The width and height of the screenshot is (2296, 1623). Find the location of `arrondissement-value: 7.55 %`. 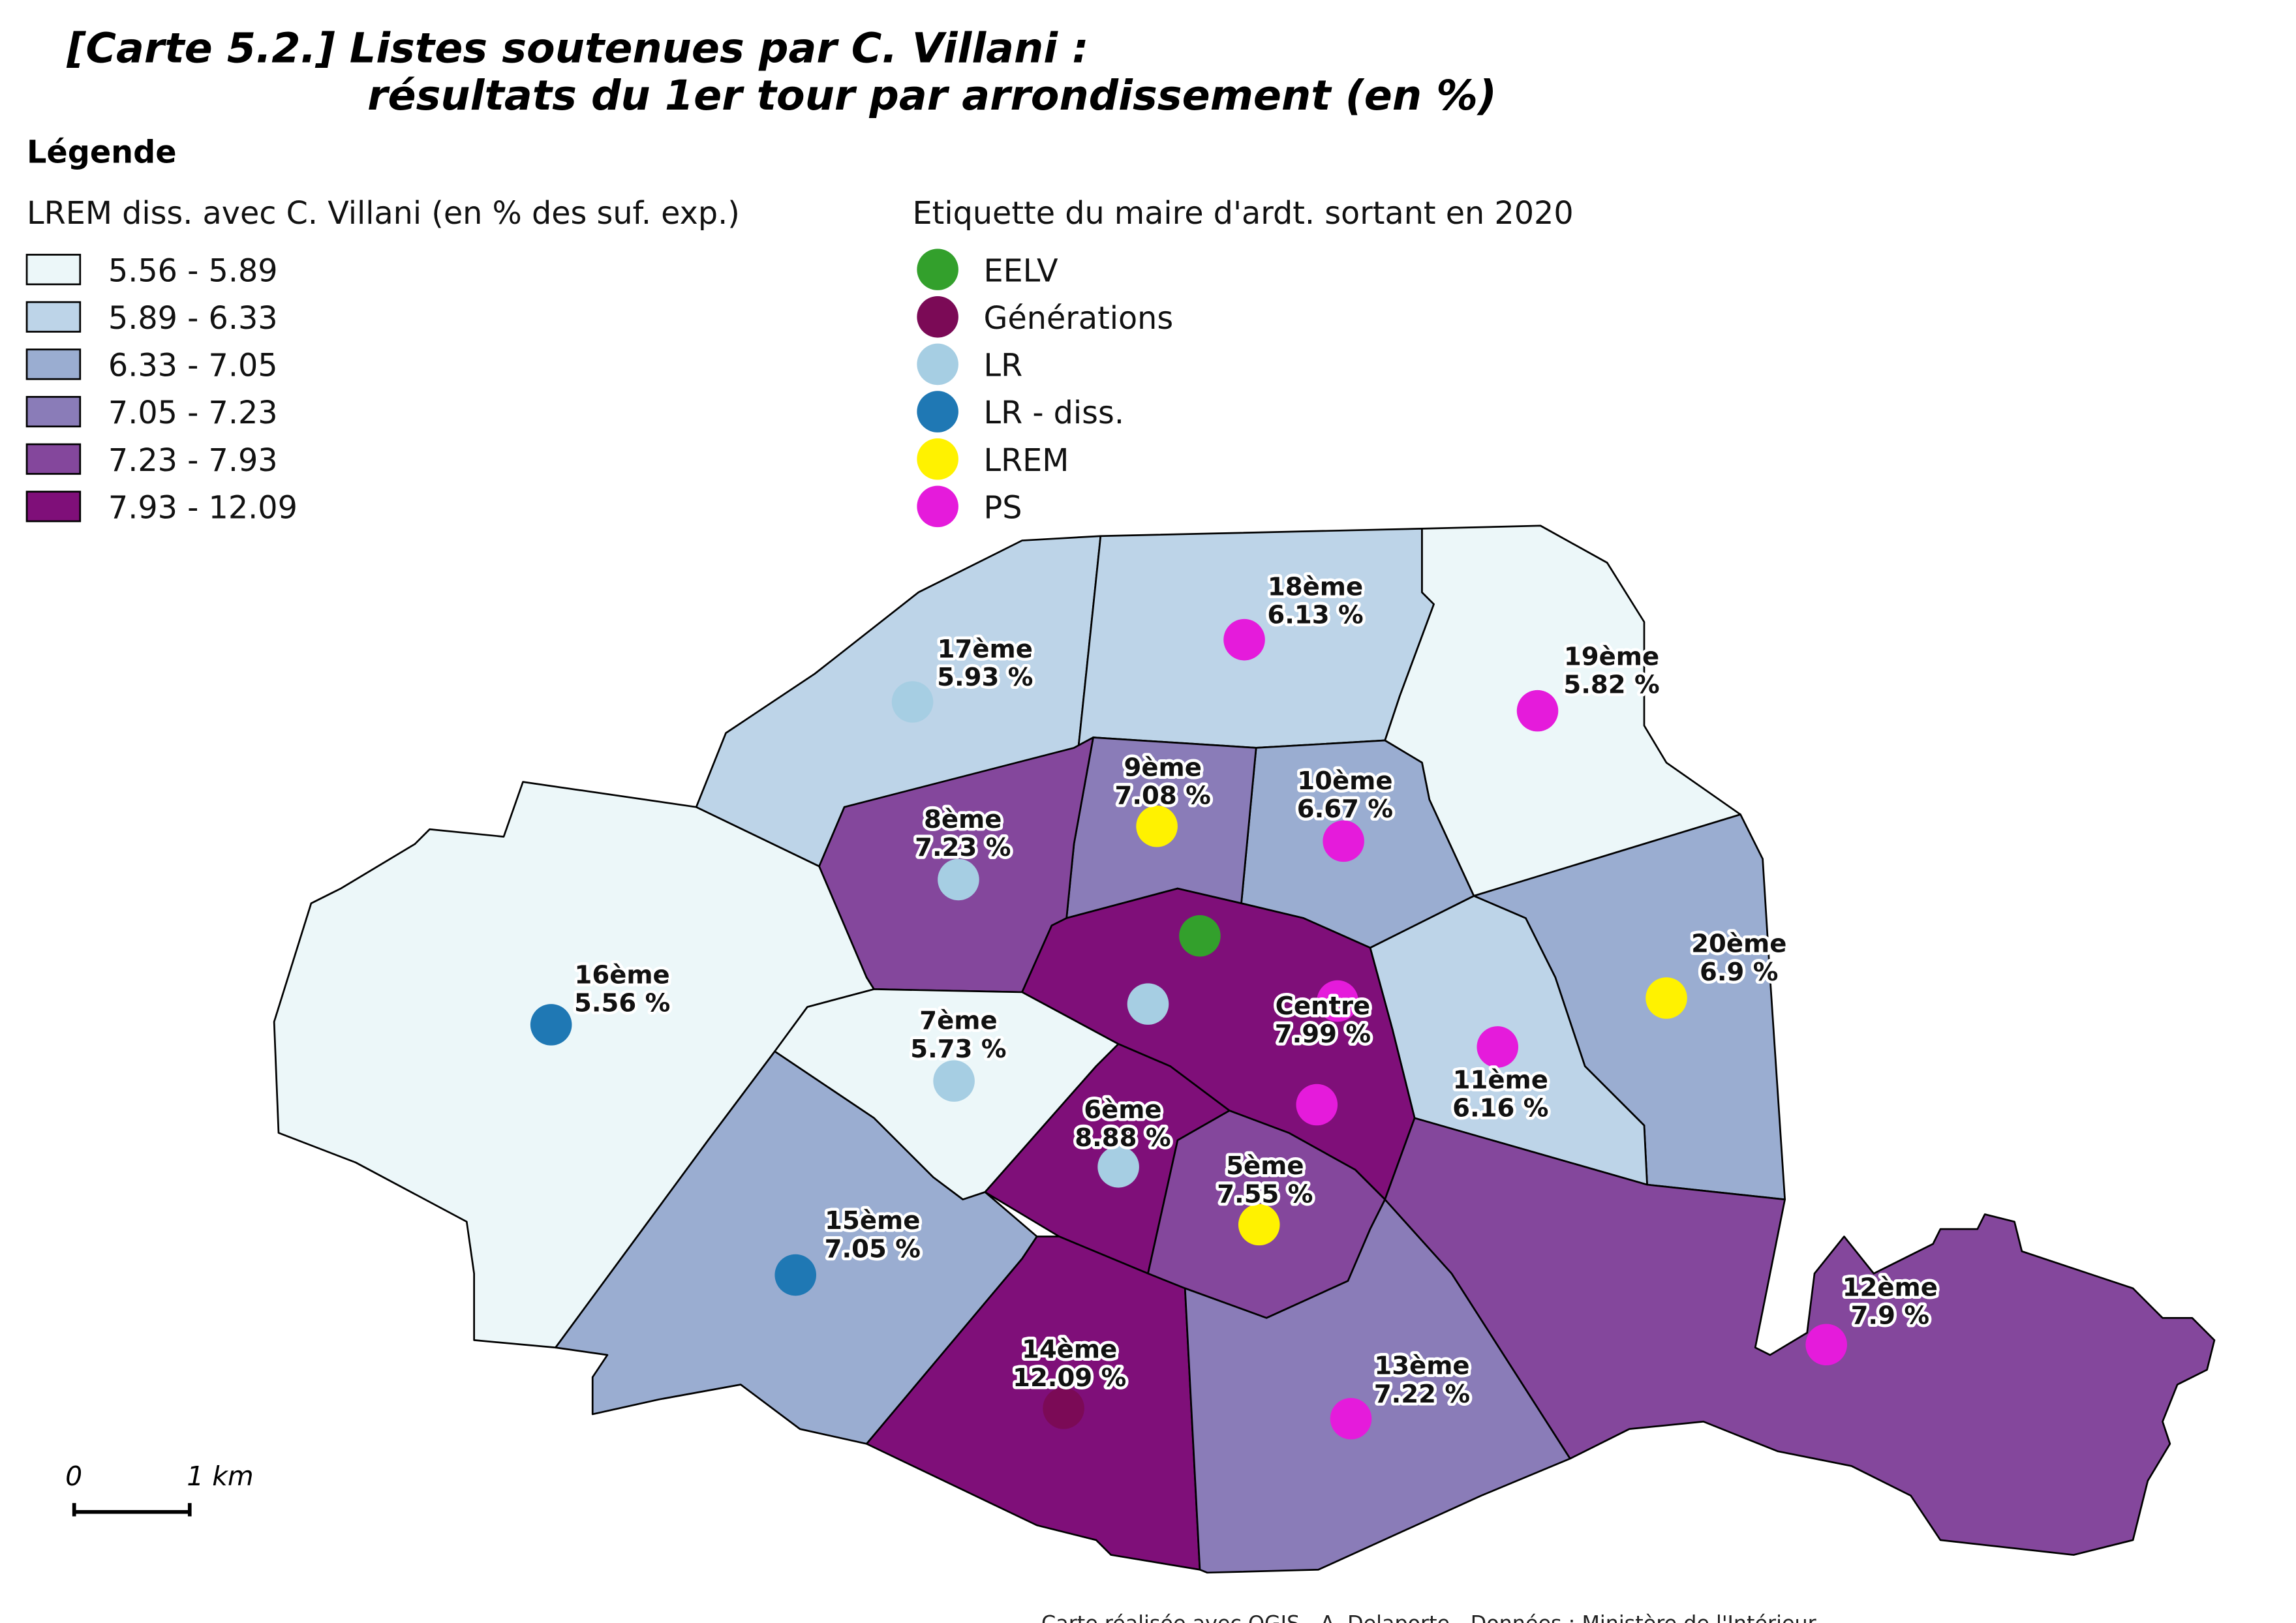

arrondissement-value: 7.55 % is located at coordinates (1265, 1194).